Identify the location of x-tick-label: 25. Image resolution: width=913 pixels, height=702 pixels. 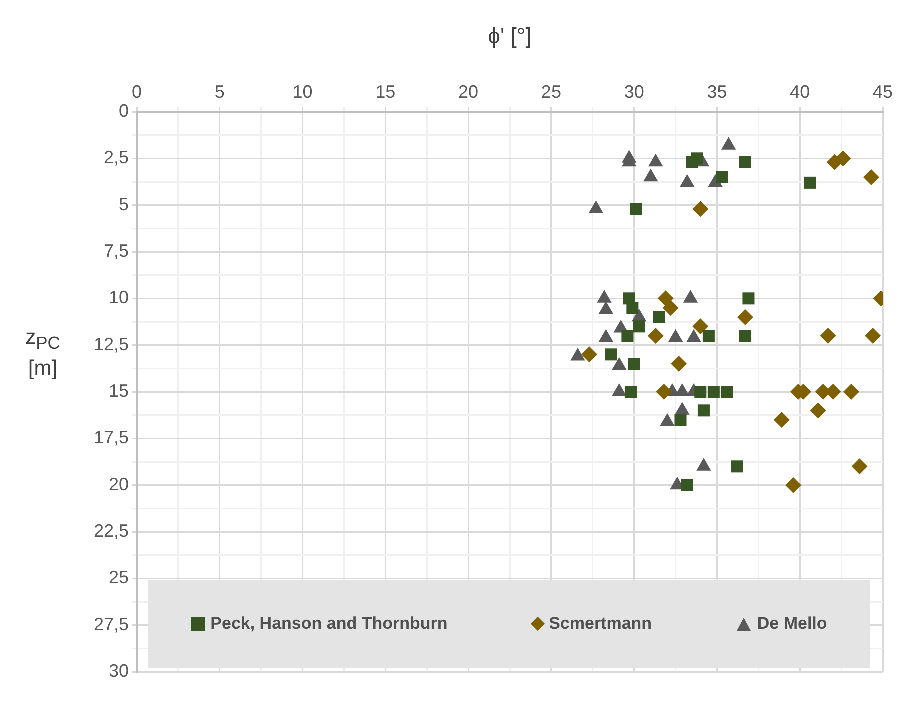
(551, 92).